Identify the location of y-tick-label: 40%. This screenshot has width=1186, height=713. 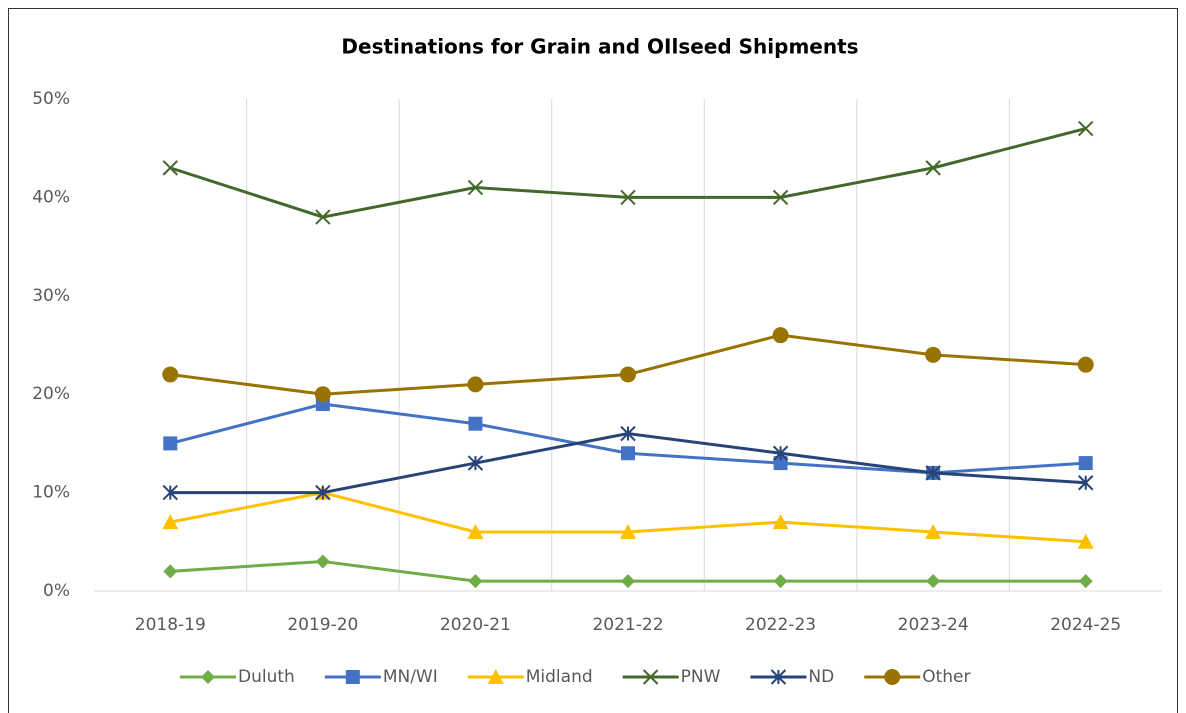
(51, 197).